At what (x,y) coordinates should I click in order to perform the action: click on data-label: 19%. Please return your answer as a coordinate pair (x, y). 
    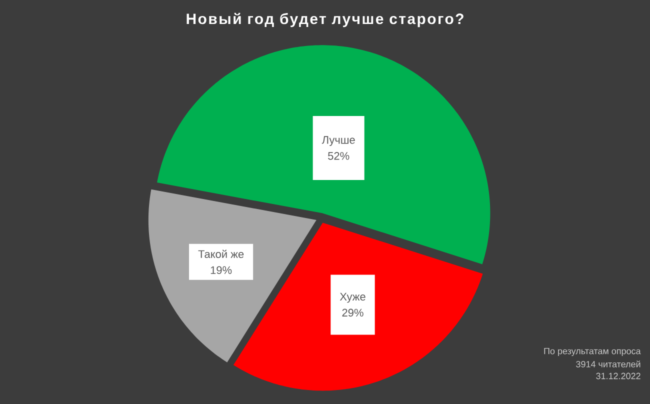
    Looking at the image, I should click on (221, 270).